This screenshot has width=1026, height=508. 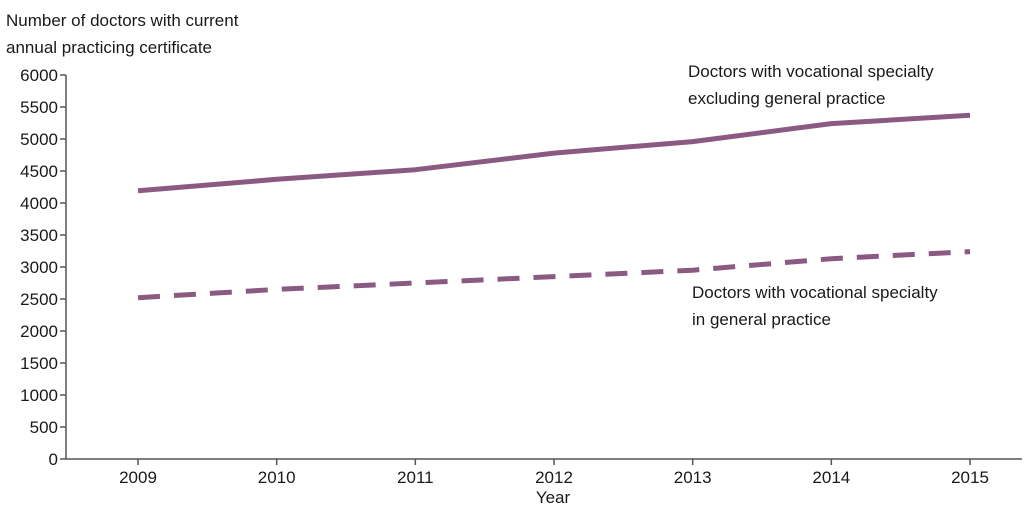 What do you see at coordinates (554, 153) in the screenshot?
I see `series-line-excluding-gp` at bounding box center [554, 153].